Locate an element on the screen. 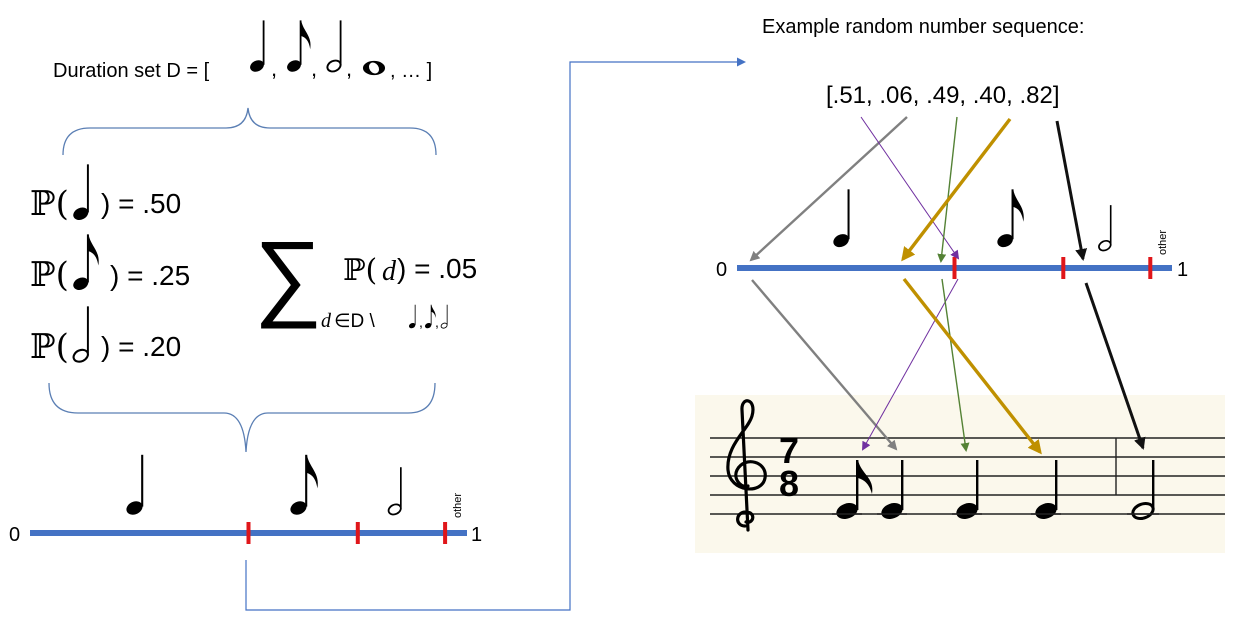 This screenshot has width=1240, height=623. arrow-gold-lower is located at coordinates (972, 366).